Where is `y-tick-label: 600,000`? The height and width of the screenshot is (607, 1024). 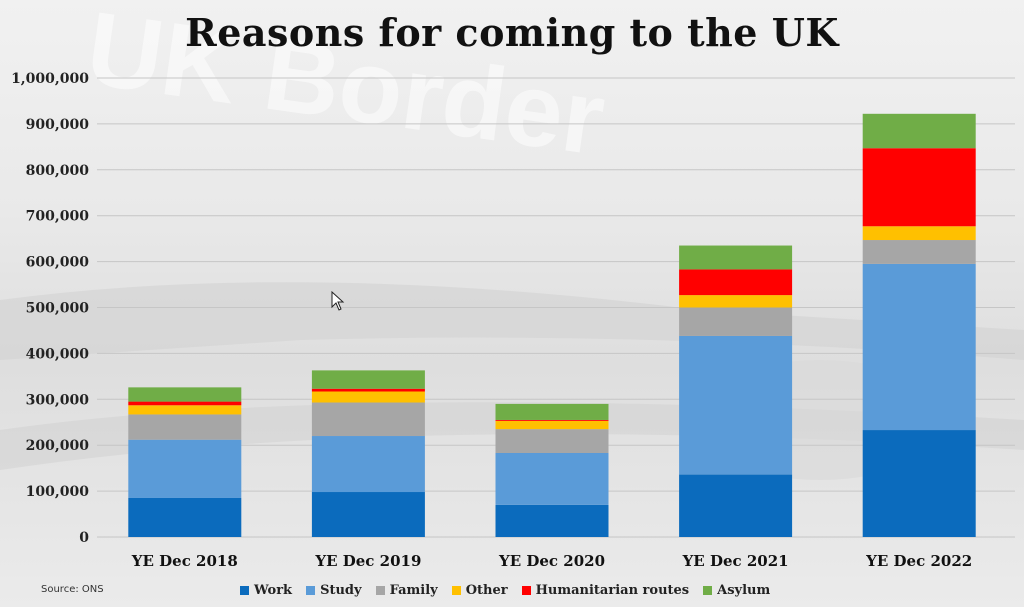
y-tick-label: 600,000 is located at coordinates (58, 263).